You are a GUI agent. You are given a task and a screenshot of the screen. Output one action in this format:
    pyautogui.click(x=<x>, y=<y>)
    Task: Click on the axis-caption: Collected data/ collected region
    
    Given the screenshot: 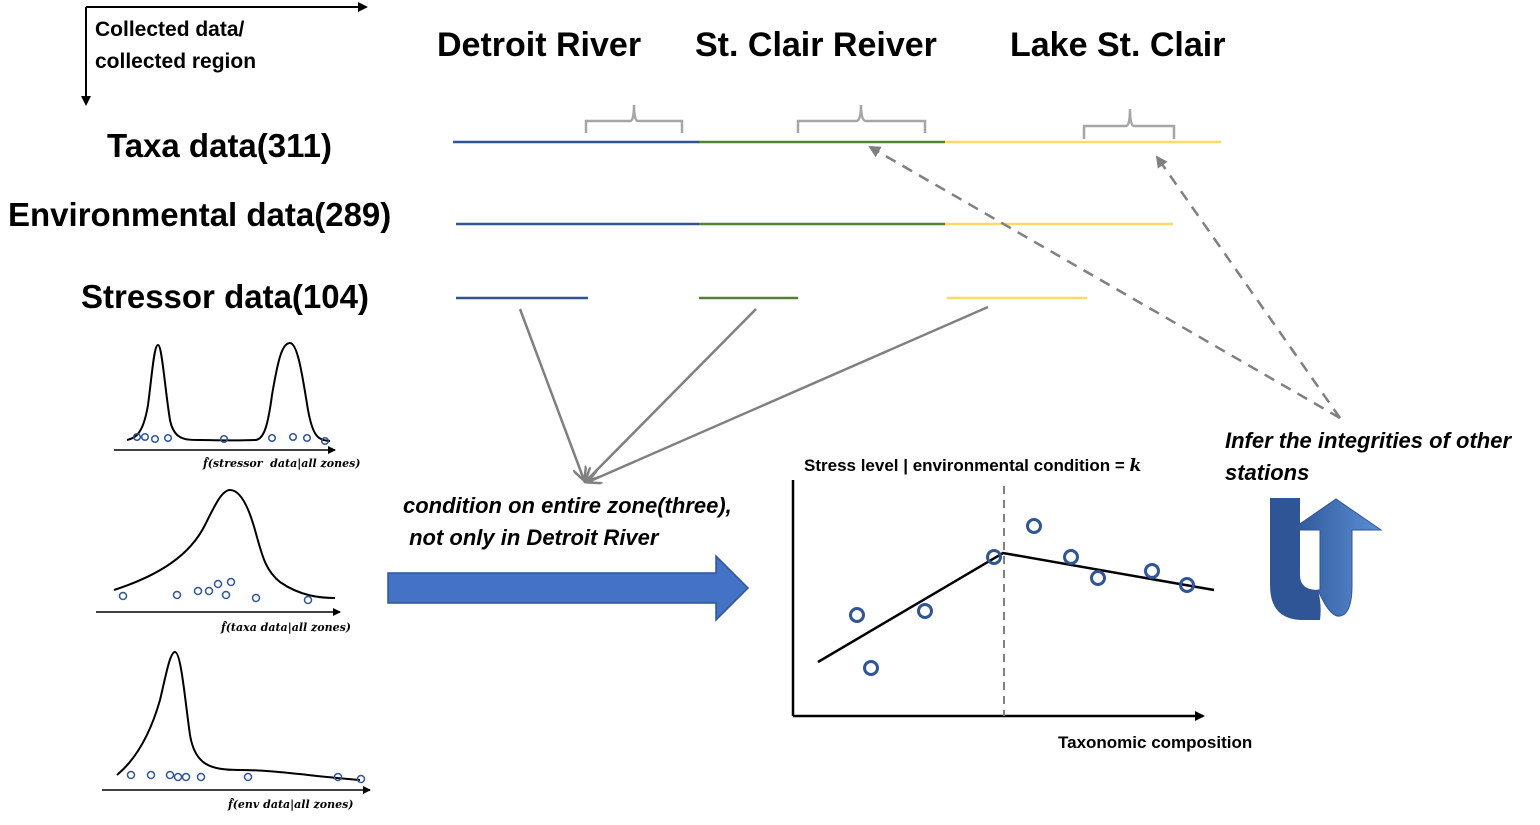 What is the action you would take?
    pyautogui.click(x=175, y=46)
    